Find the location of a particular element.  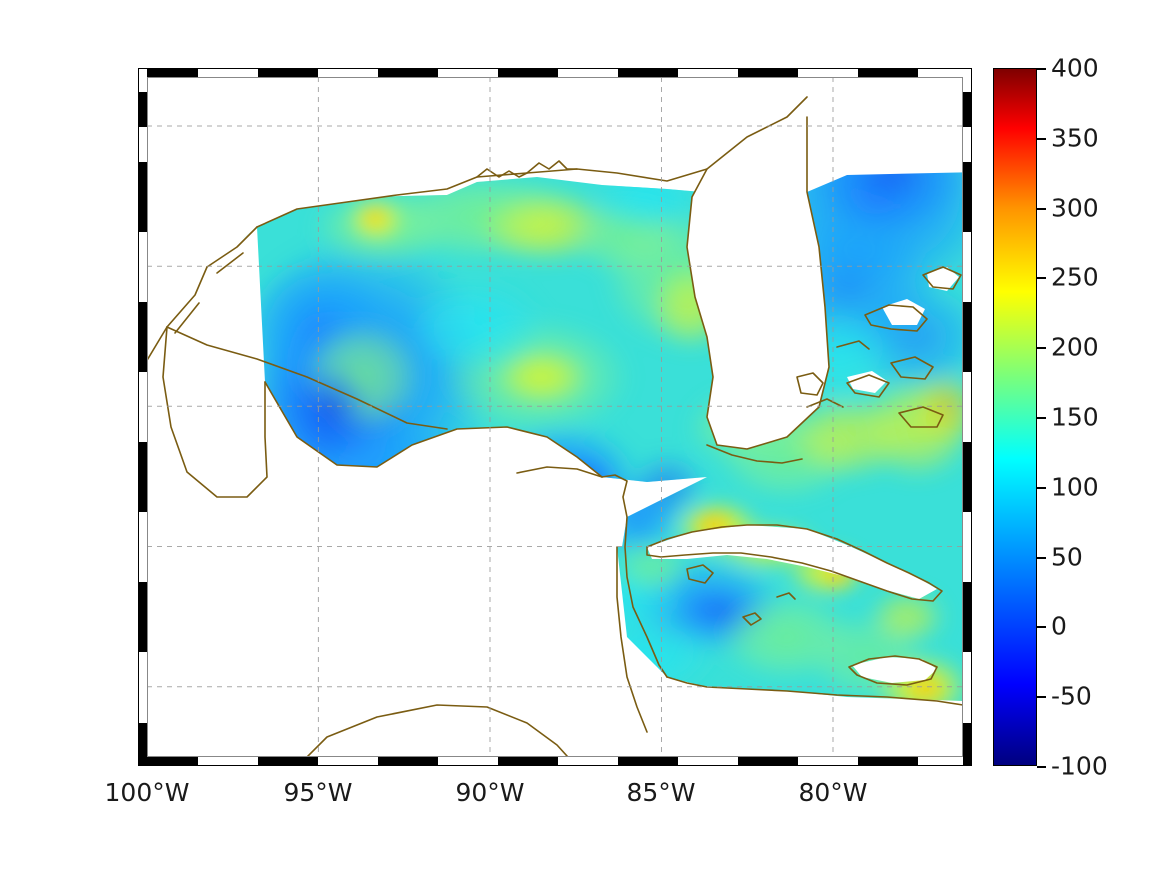

colorbar-label-150: 150 is located at coordinates (1075, 417).